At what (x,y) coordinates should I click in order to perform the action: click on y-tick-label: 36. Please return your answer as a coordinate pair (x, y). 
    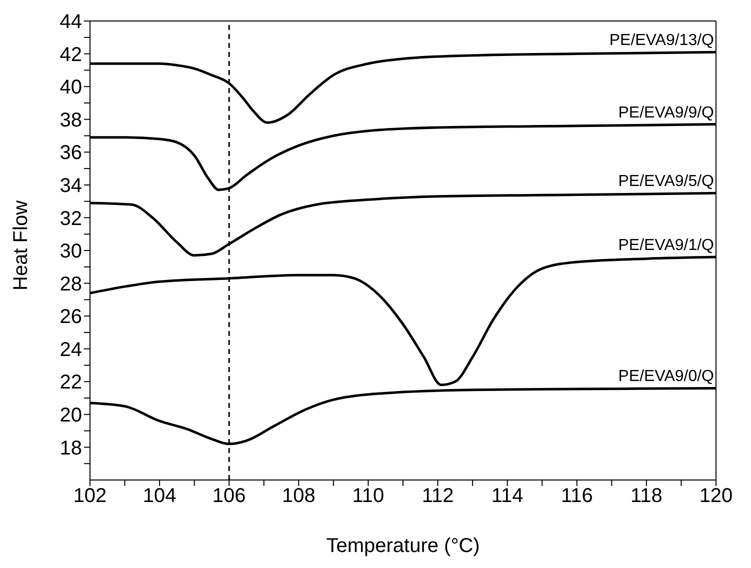
    Looking at the image, I should click on (71, 153).